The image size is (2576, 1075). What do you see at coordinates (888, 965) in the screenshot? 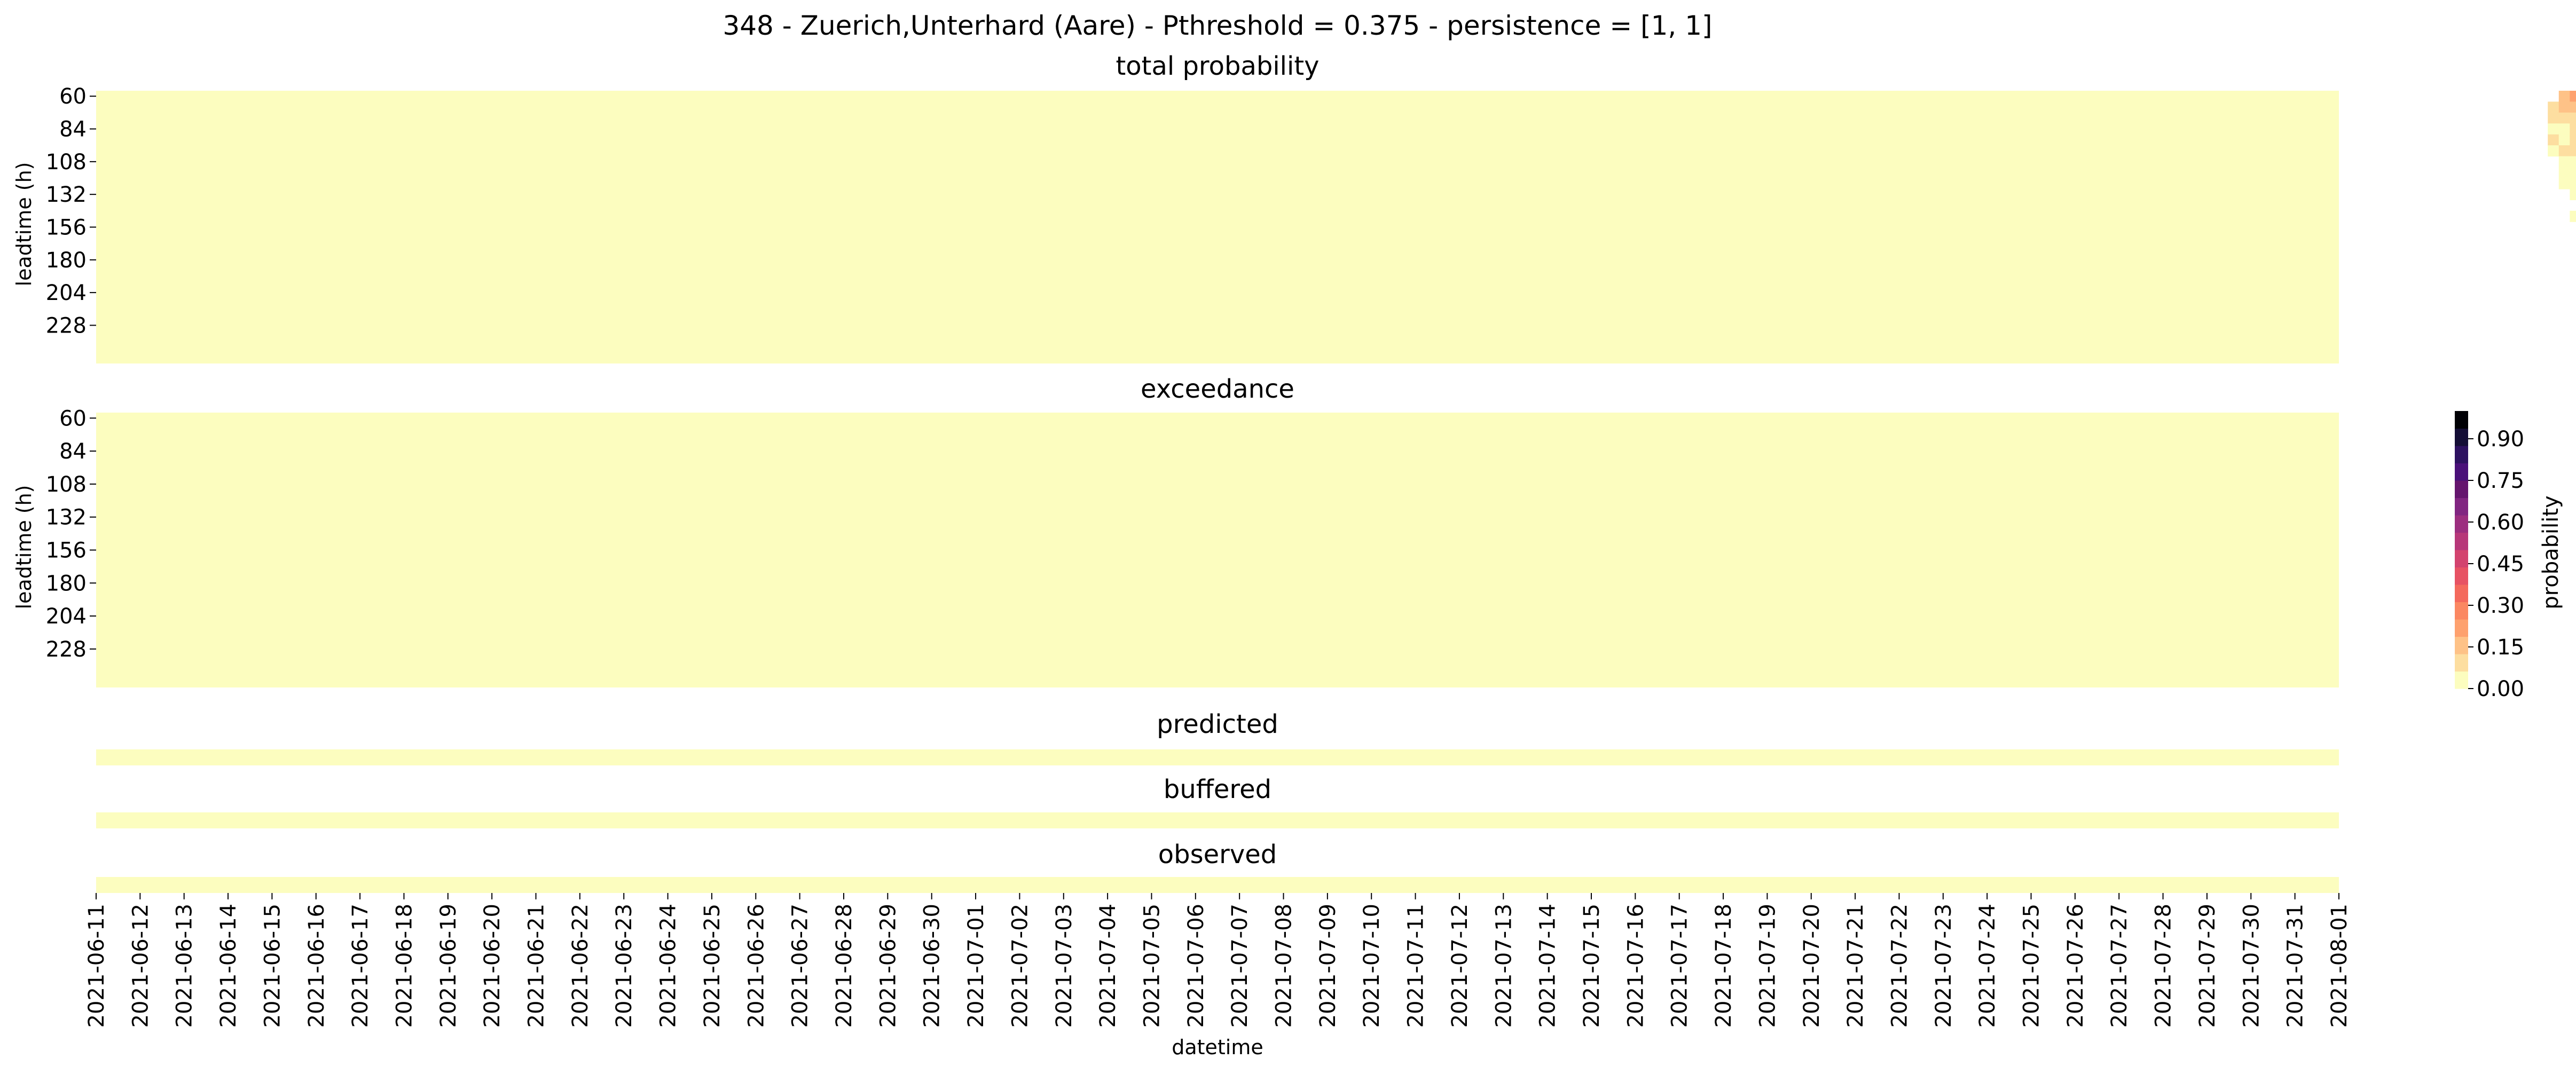
I see `x-tick-label: 2021-06-29` at bounding box center [888, 965].